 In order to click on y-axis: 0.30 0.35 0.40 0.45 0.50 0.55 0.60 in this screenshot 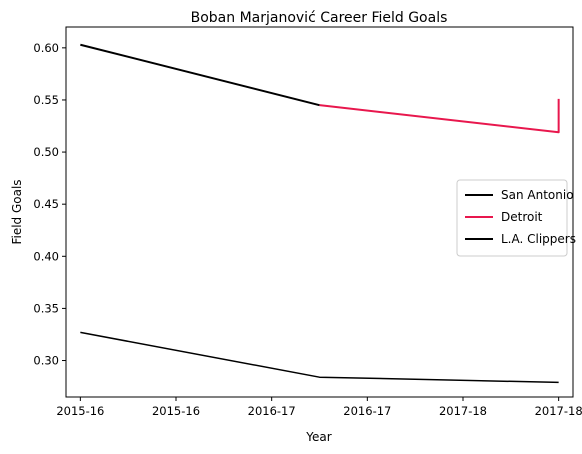, I will do `click(49, 204)`.